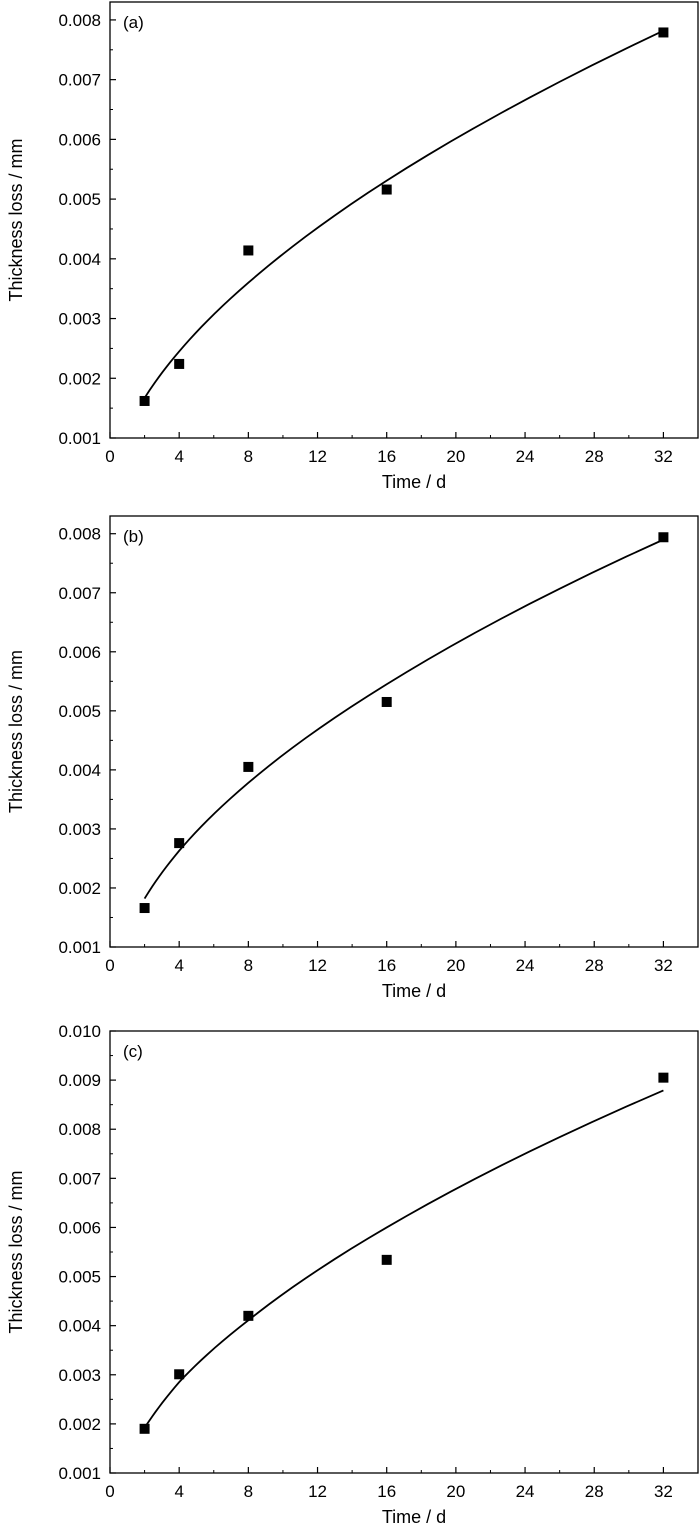 This screenshot has height=1536, width=700. What do you see at coordinates (133, 1051) in the screenshot?
I see `panel-label: (c)` at bounding box center [133, 1051].